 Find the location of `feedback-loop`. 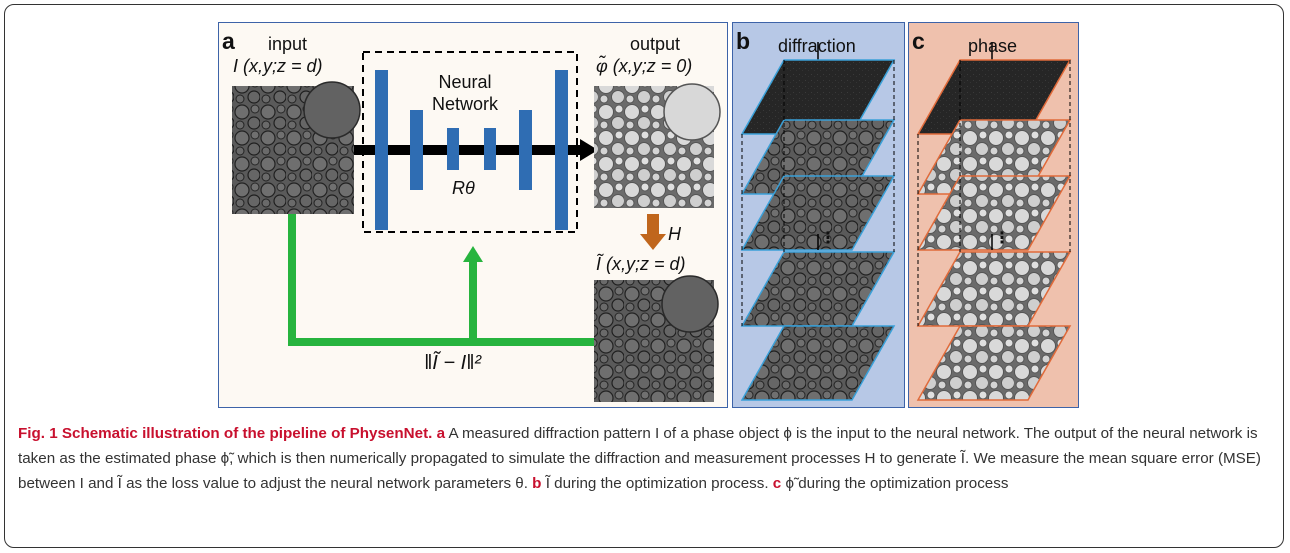

feedback-loop is located at coordinates (441, 280).